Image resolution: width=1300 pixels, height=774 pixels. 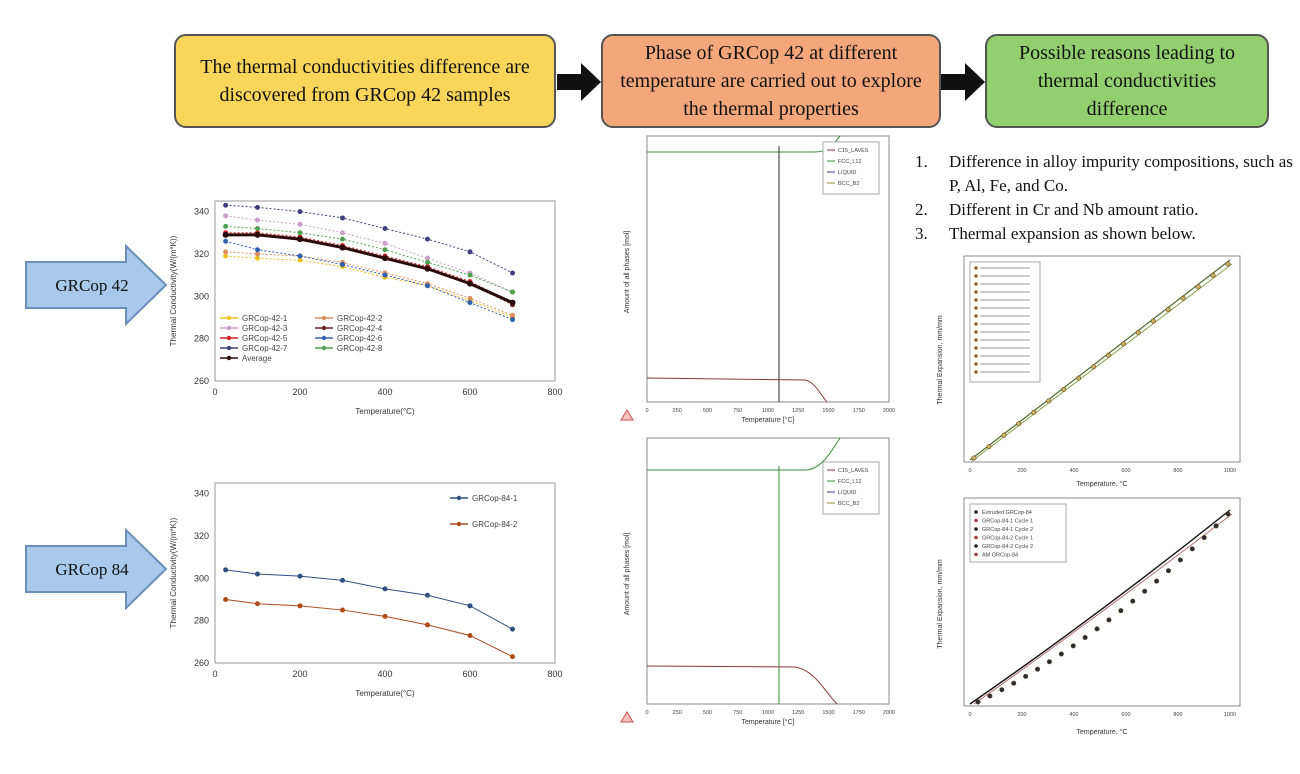 What do you see at coordinates (495, 498) in the screenshot?
I see `legend-label: GRCop-84-1` at bounding box center [495, 498].